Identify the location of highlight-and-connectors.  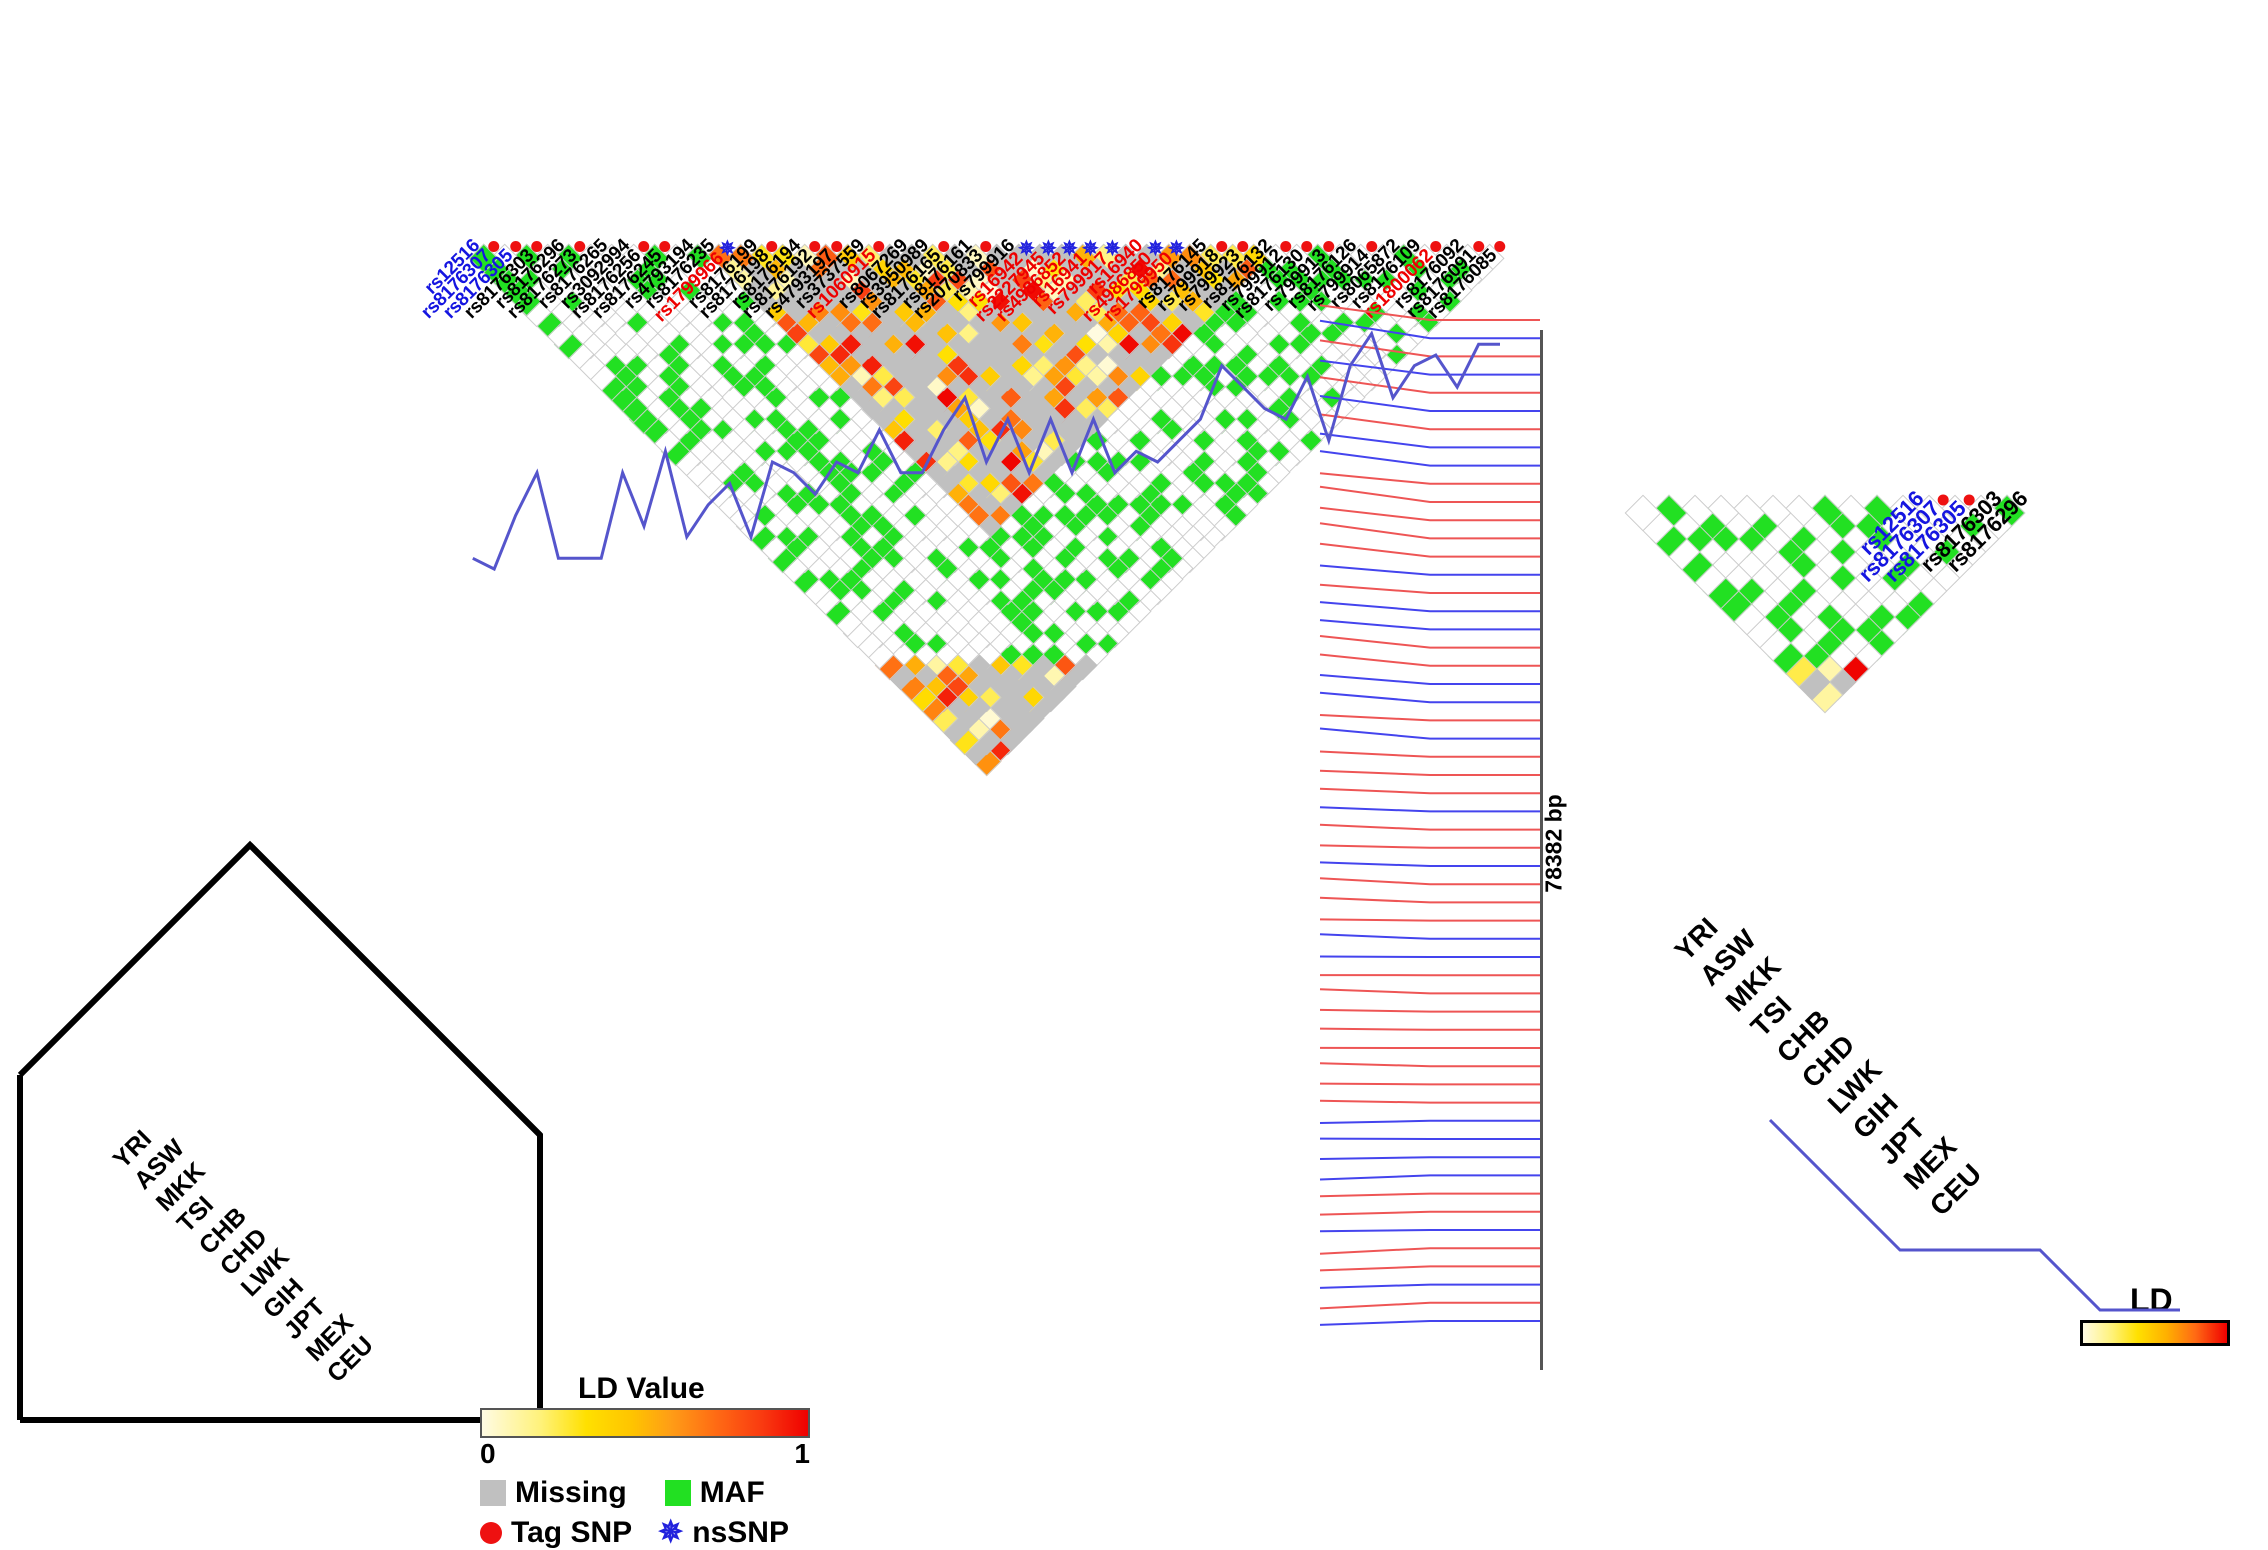
(280, 1131).